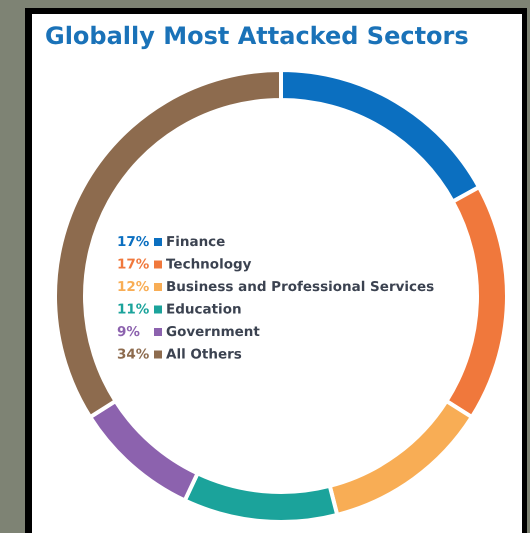 This screenshot has height=533, width=530. I want to click on chart-title: Globally Most Attacked Sectors, so click(257, 36).